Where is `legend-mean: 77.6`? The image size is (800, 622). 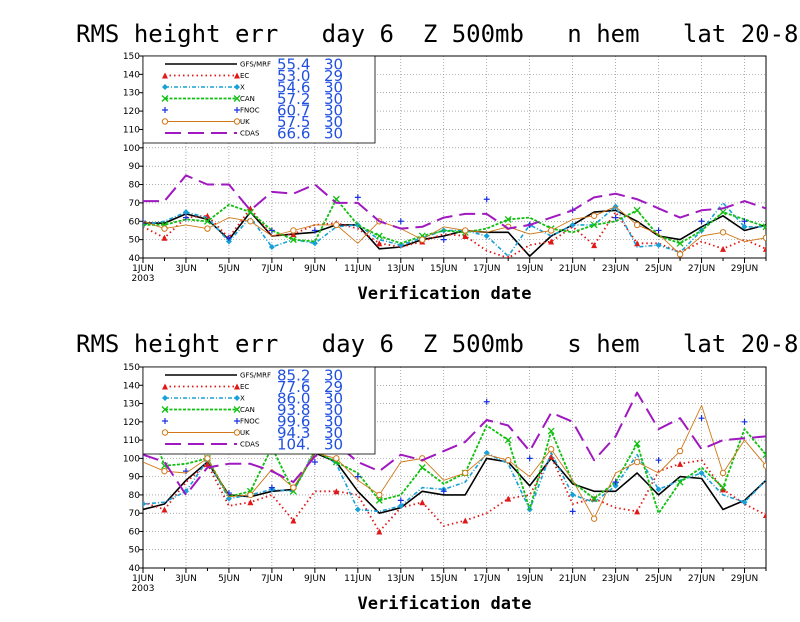
legend-mean: 77.6 is located at coordinates (293, 387).